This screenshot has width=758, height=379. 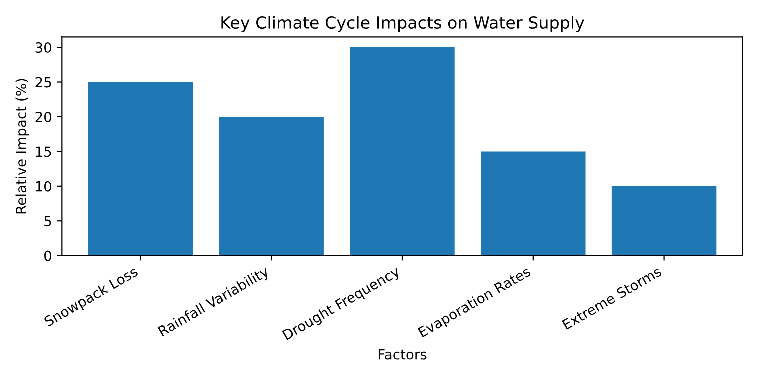 I want to click on y-tick-label: 0, so click(x=48, y=256).